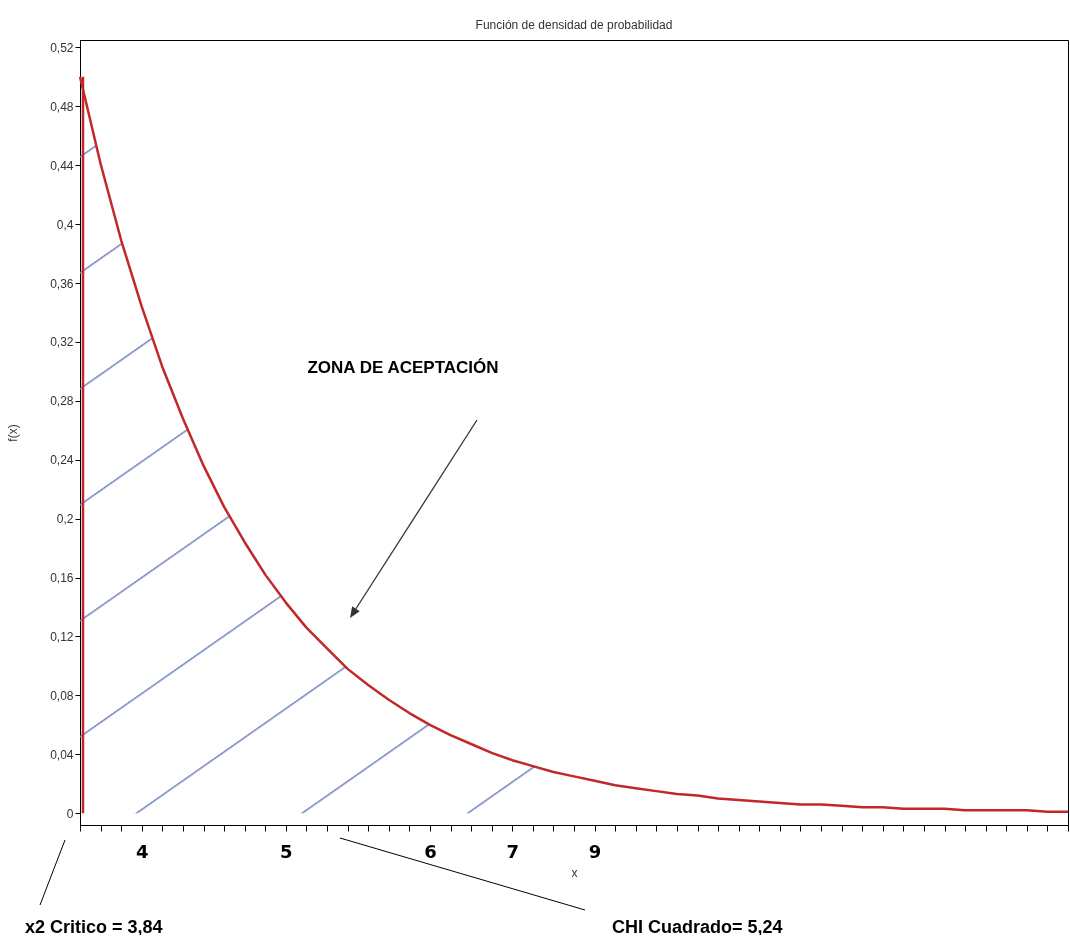 The width and height of the screenshot is (1070, 943). I want to click on y-tick-label: 0,08, so click(62, 695).